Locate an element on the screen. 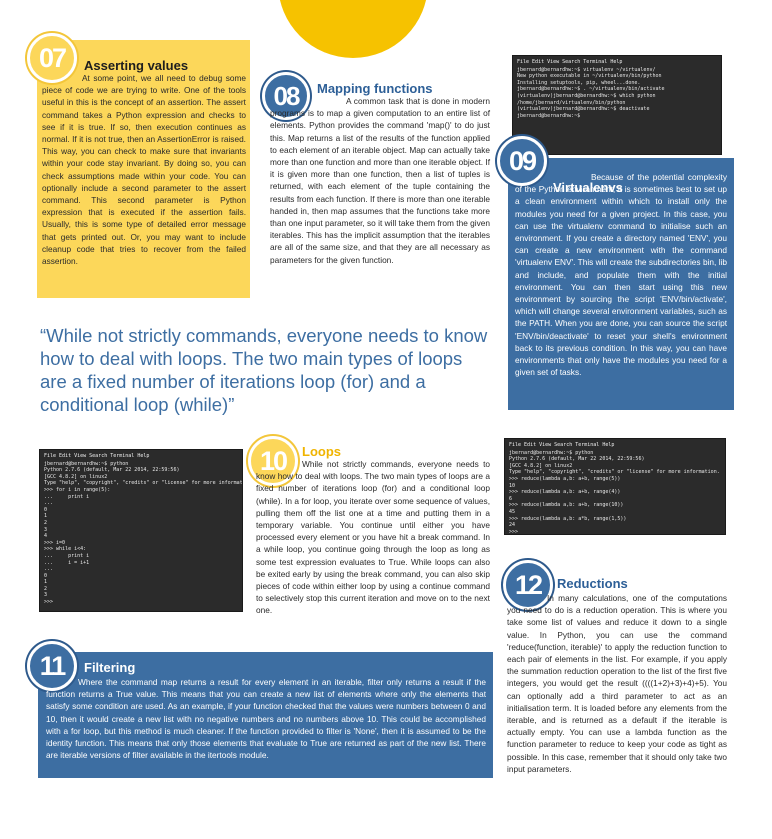  section-09-title: Virtualenvs is located at coordinates (588, 187).